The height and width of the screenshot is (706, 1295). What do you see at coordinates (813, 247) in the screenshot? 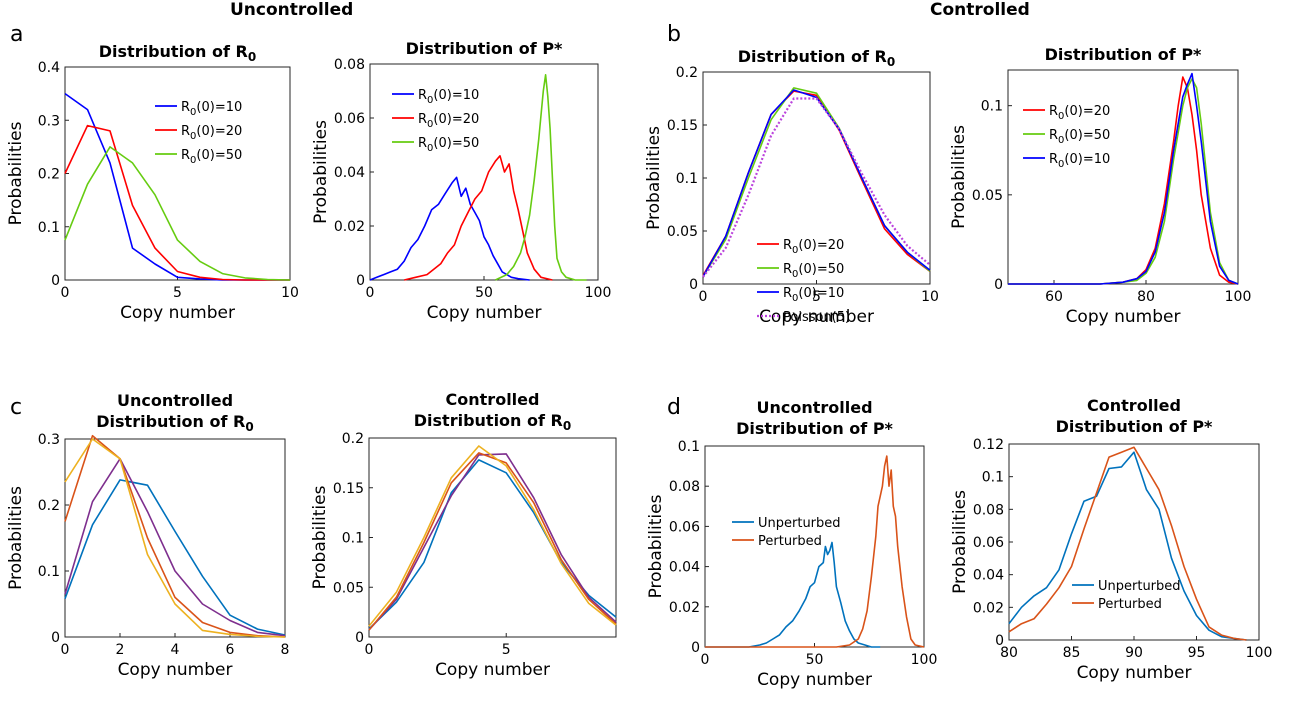
I see `legend-label: R0(0)=20` at bounding box center [813, 247].